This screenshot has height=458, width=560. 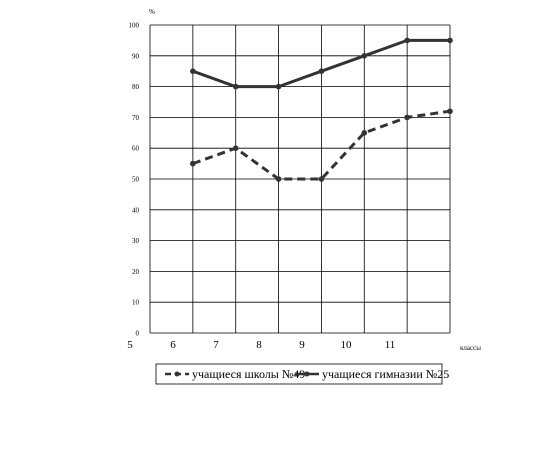 I want to click on x-tick-label: 6, so click(x=173, y=345).